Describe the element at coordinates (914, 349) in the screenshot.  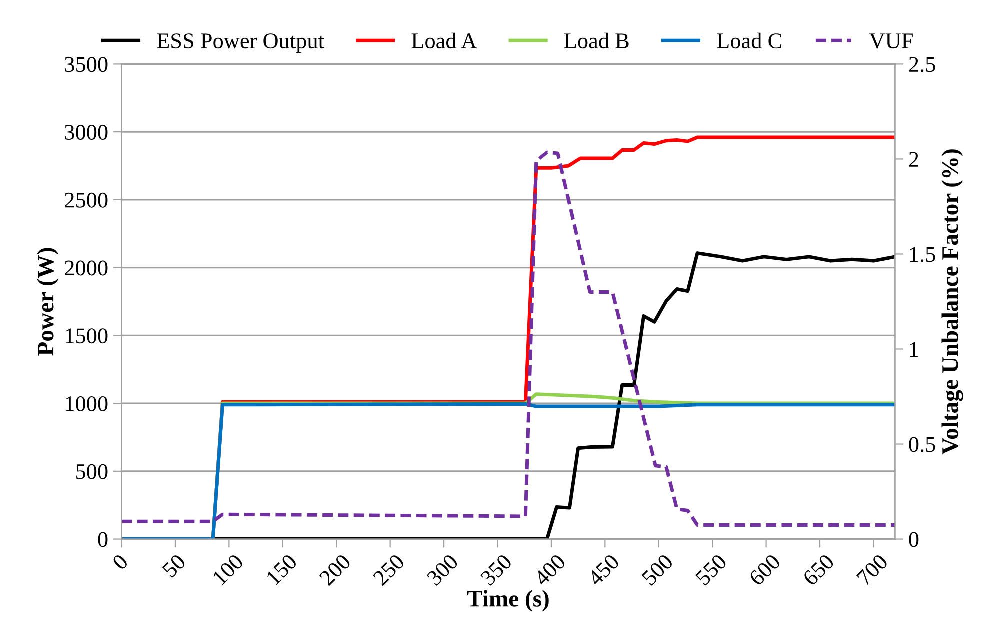
I see `y2-tick-label: 1` at that location.